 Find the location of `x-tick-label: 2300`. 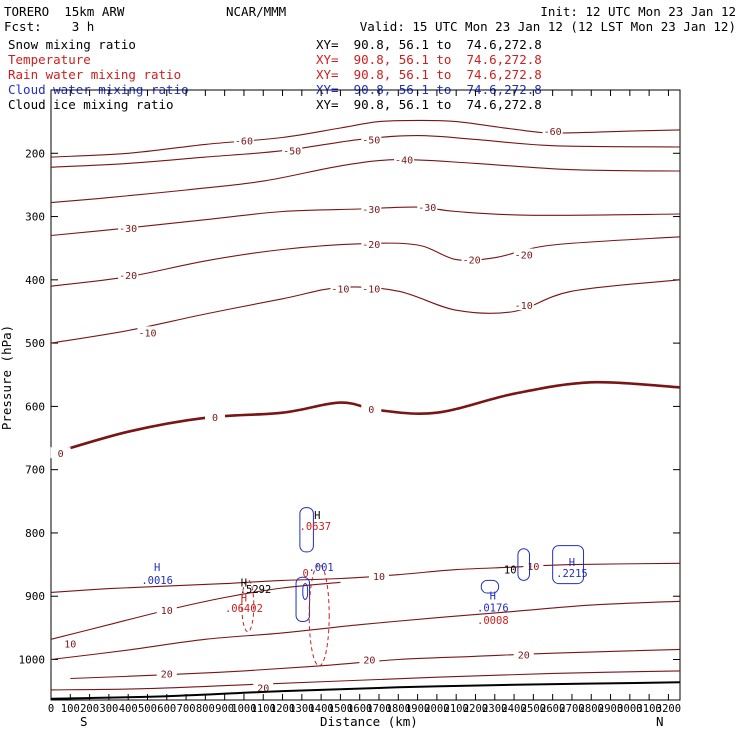

x-tick-label: 2300 is located at coordinates (494, 709).